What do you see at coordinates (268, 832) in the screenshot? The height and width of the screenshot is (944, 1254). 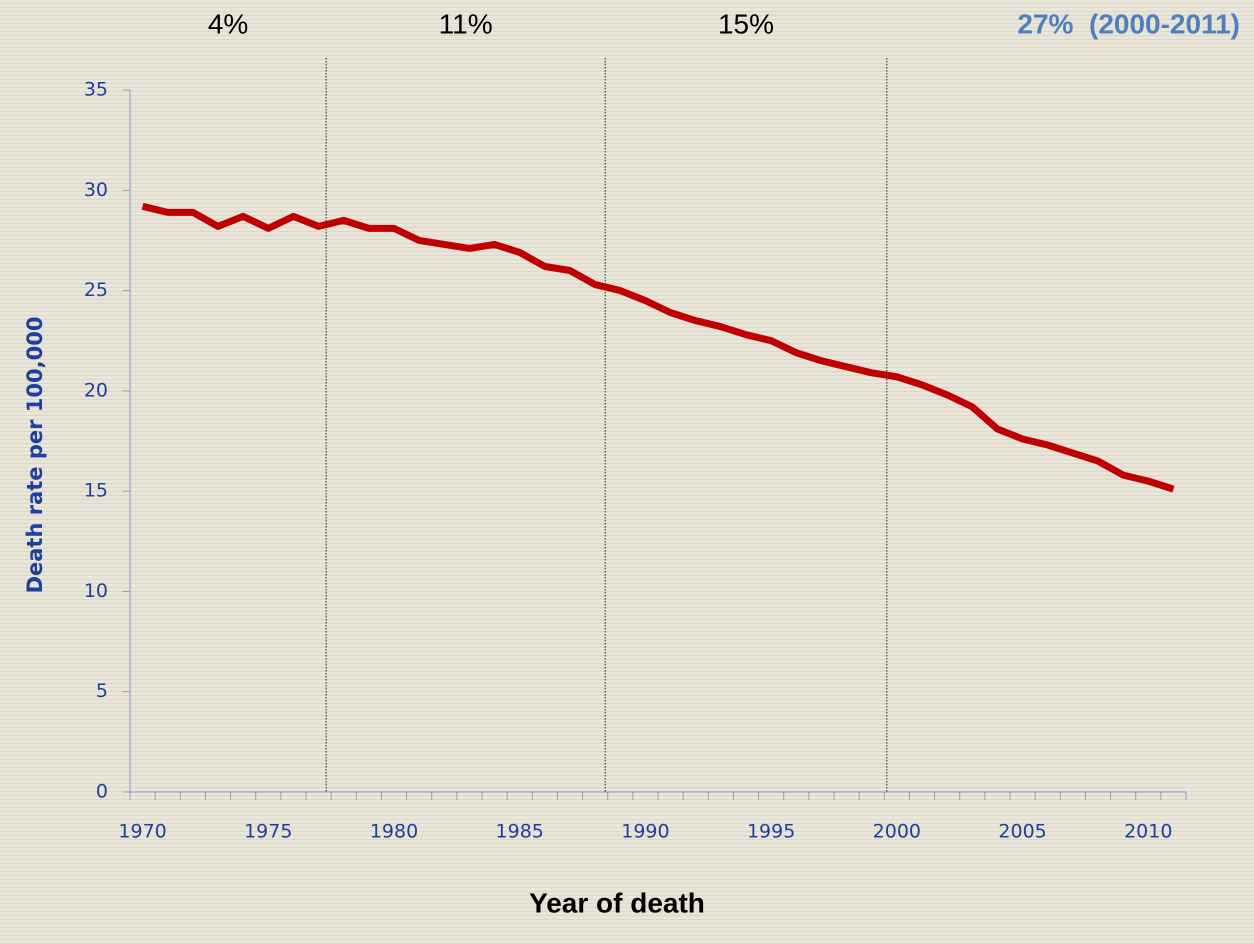 I see `x-tick-label: 1975` at bounding box center [268, 832].